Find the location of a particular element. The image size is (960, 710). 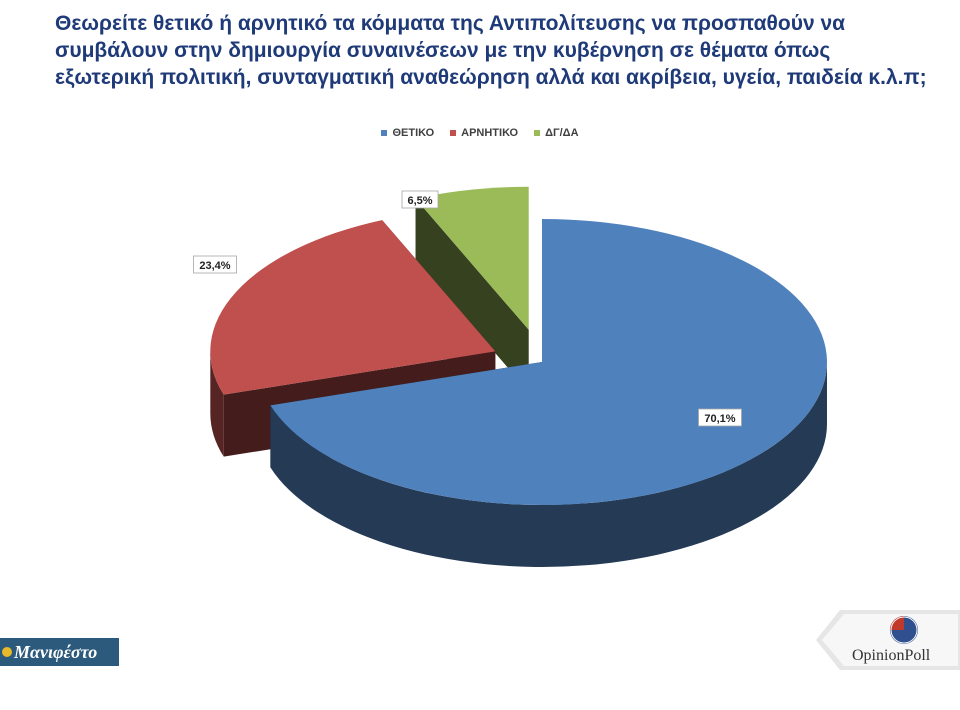

pie-slice-dont-know is located at coordinates (472, 289).